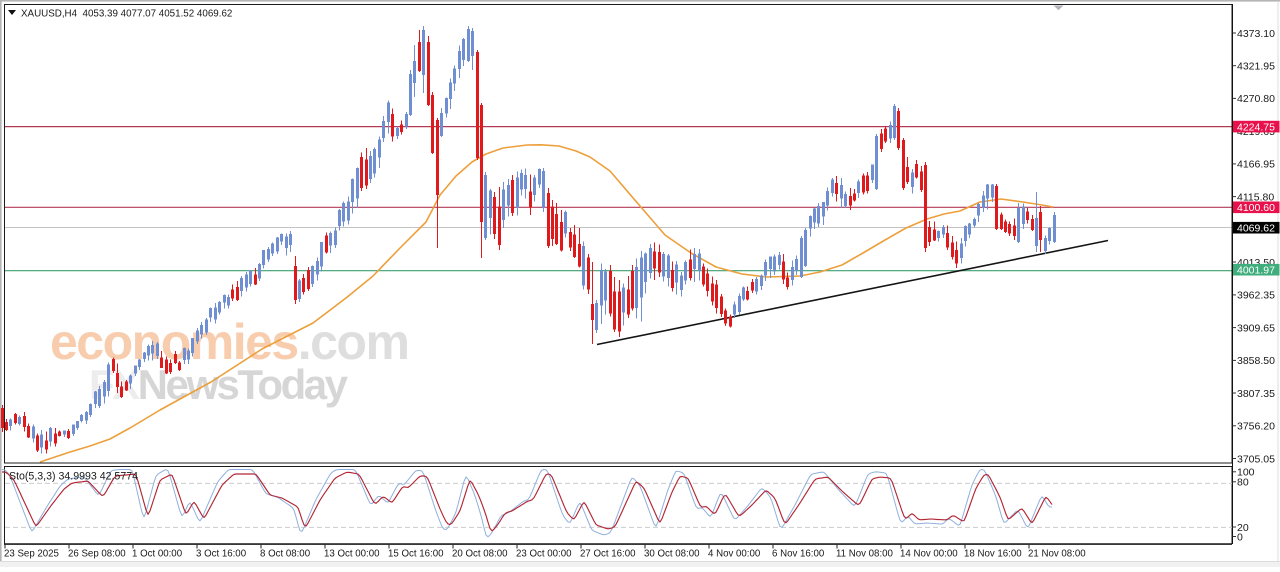 This screenshot has width=1280, height=572. What do you see at coordinates (734, 554) in the screenshot?
I see `svg-text: 4 Nov 00:00` at bounding box center [734, 554].